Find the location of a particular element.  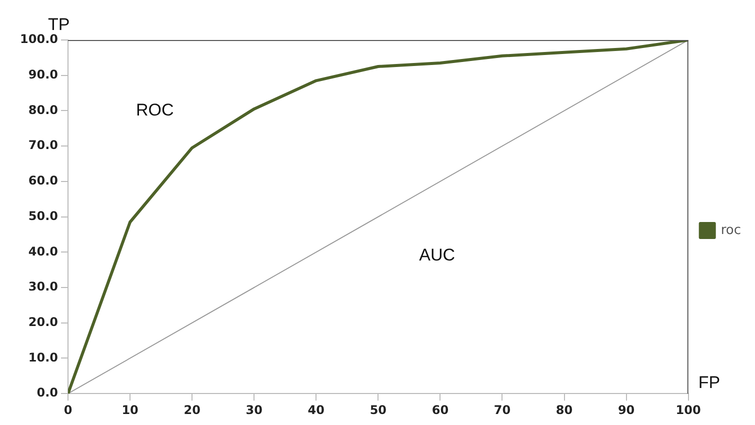

x-tick-label: 40 is located at coordinates (316, 409).